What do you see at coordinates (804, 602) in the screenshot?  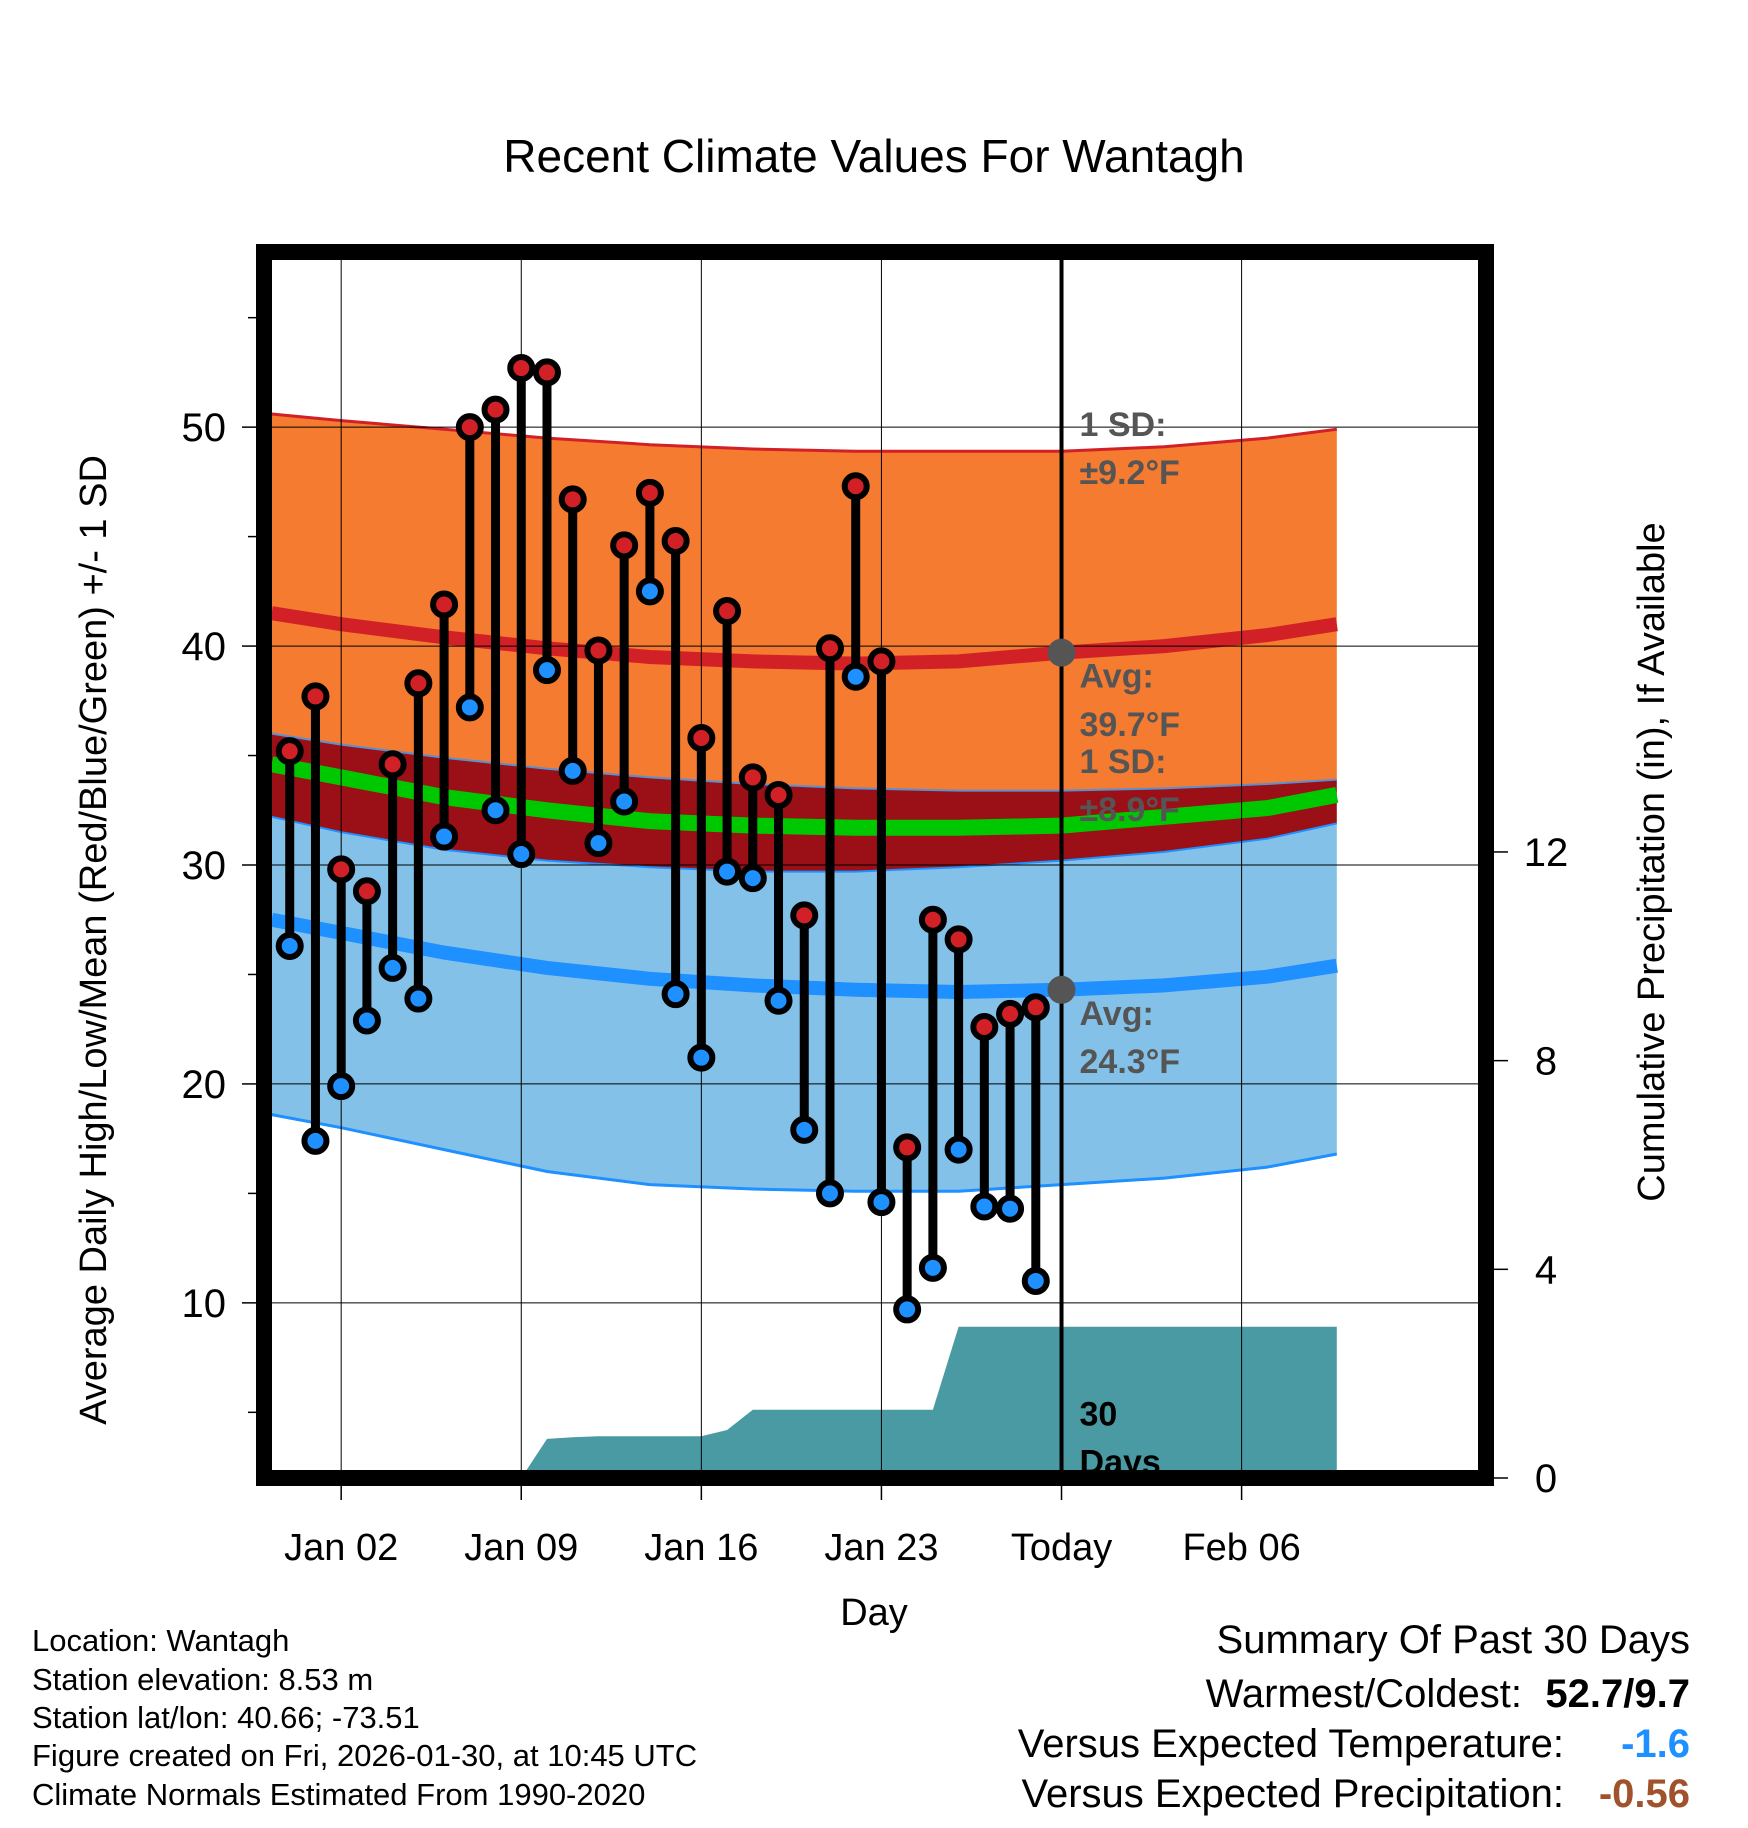 I see `high-sd-band` at bounding box center [804, 602].